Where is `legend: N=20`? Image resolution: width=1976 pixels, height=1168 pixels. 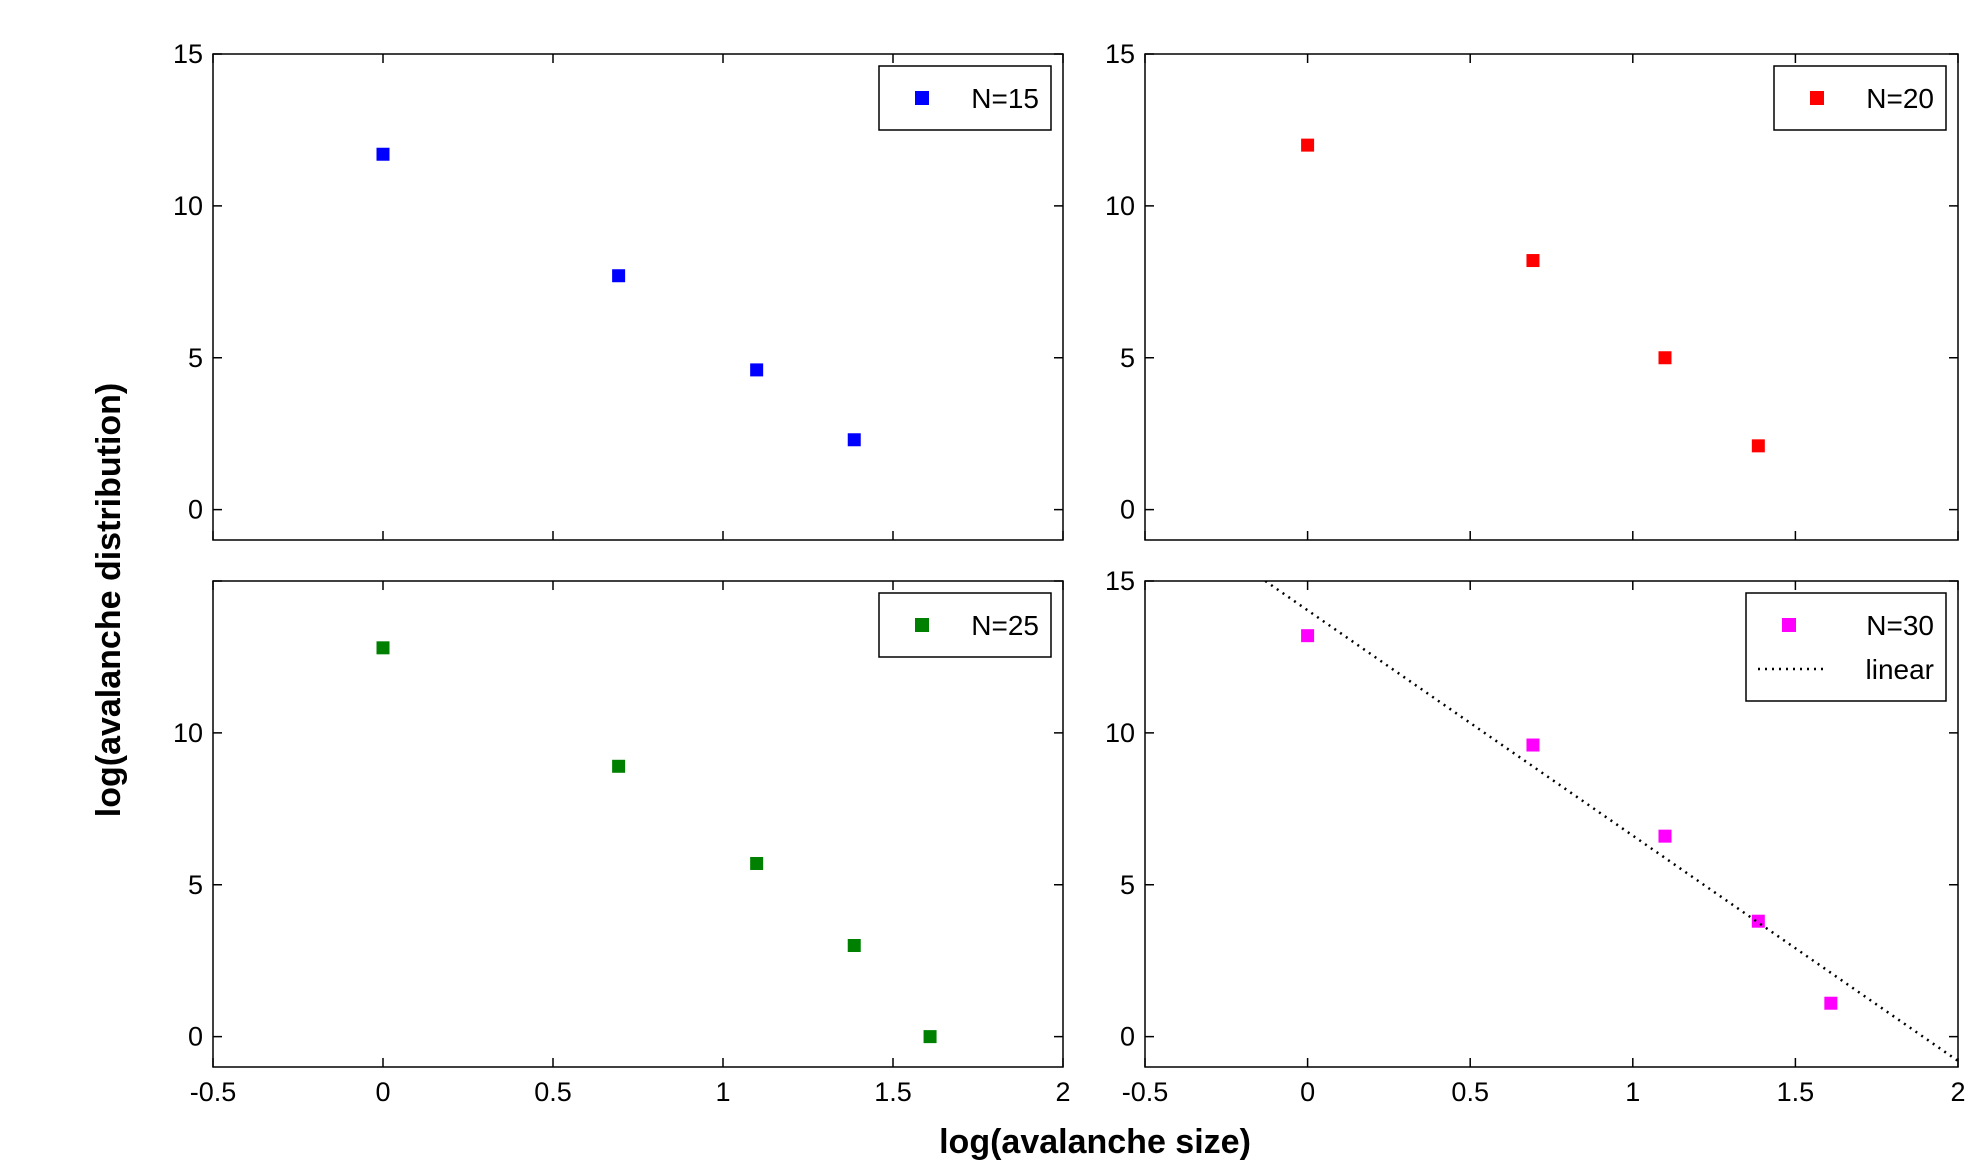
legend: N=20 is located at coordinates (1860, 98).